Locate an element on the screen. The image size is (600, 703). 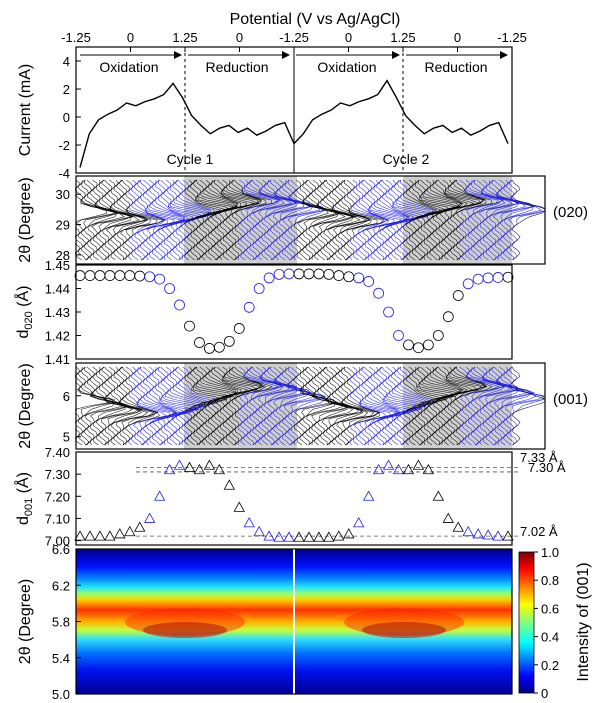
colorbar-title: Intensity of (001) is located at coordinates (583, 621).